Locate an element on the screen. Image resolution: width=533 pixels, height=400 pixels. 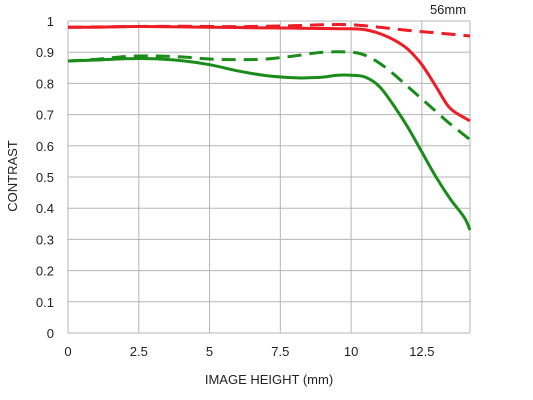
y-tick-labels: 0 0.1 0.2 0.3 0.4 0.5 0.6 0.7 0.8 0.9 1 is located at coordinates (45, 177).